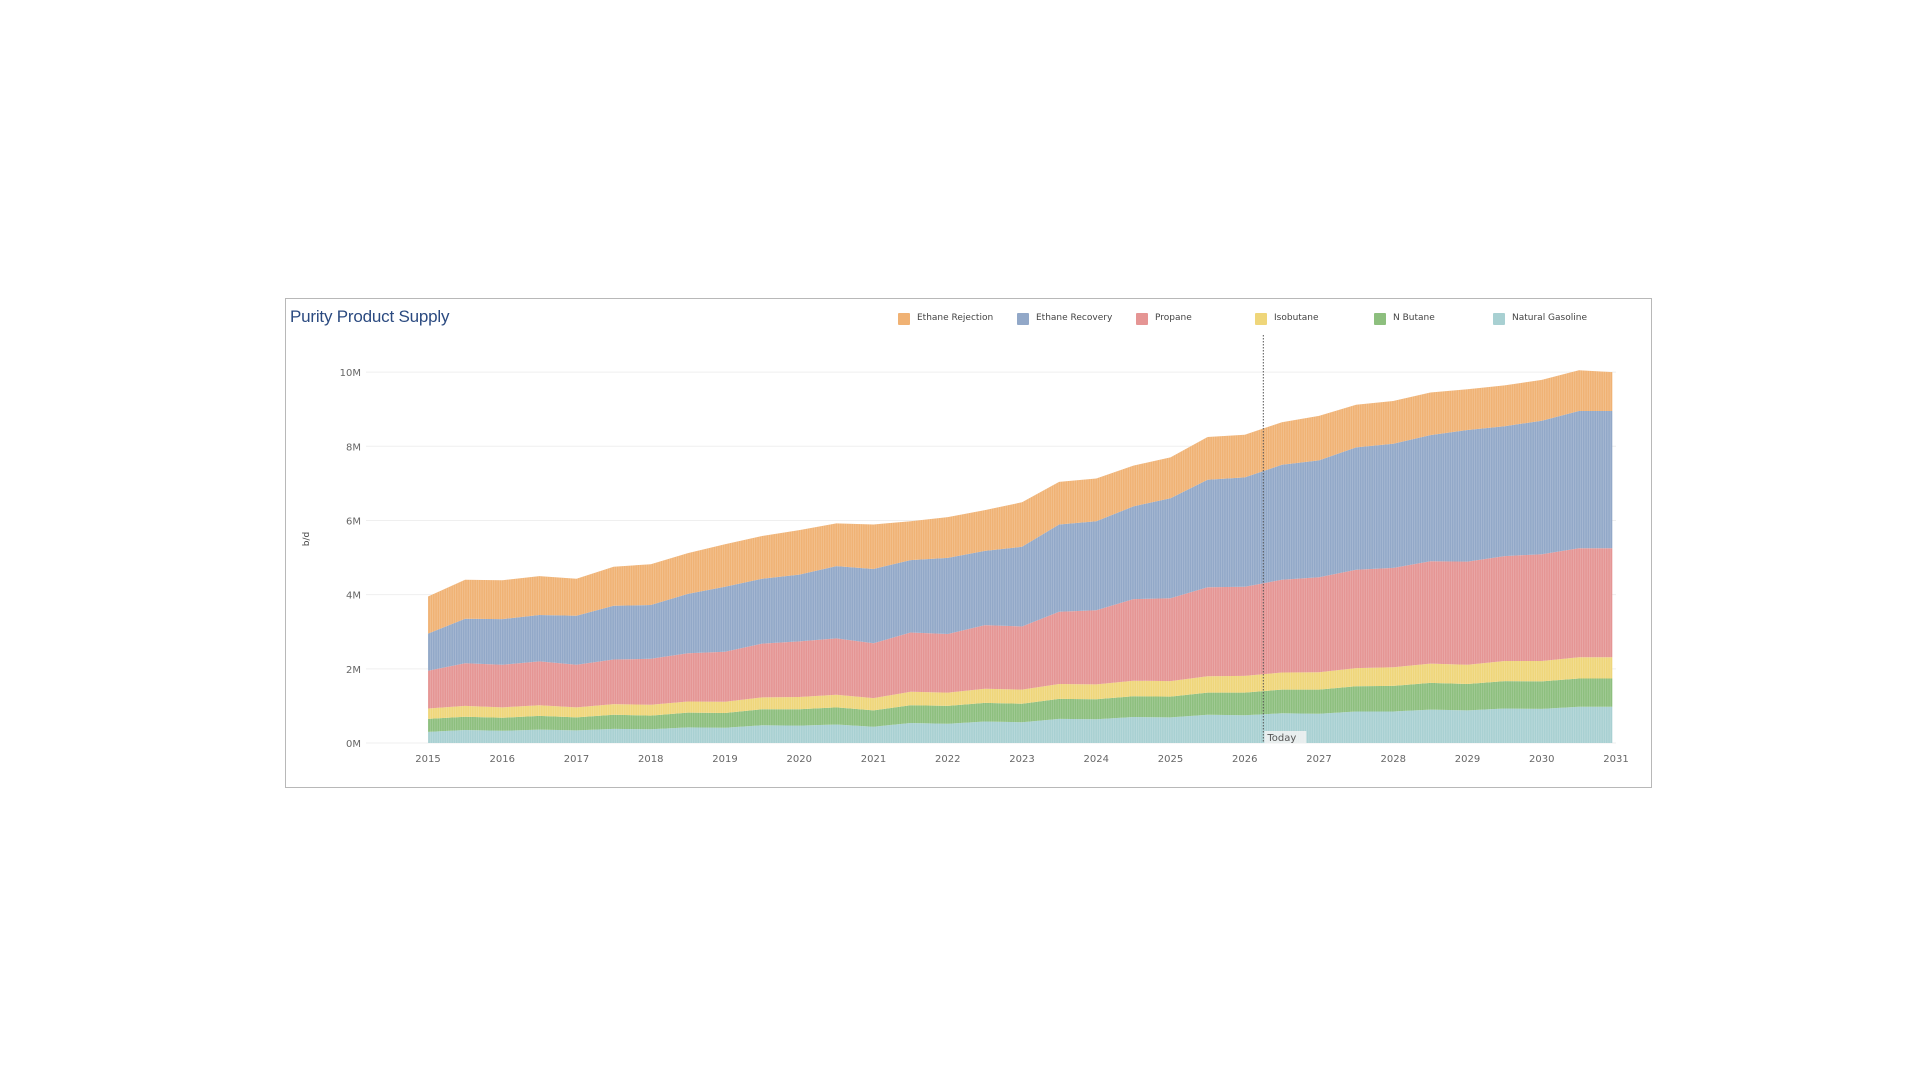  Describe the element at coordinates (350, 373) in the screenshot. I see `y-tick-label: 10M` at that location.